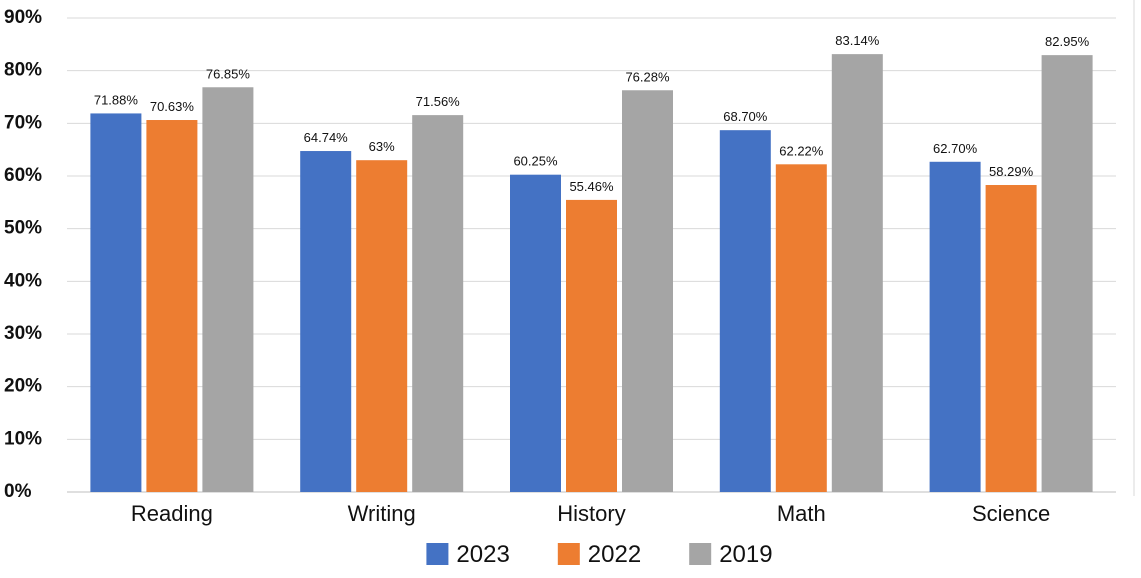  I want to click on y-tick-label: 40%, so click(23, 280).